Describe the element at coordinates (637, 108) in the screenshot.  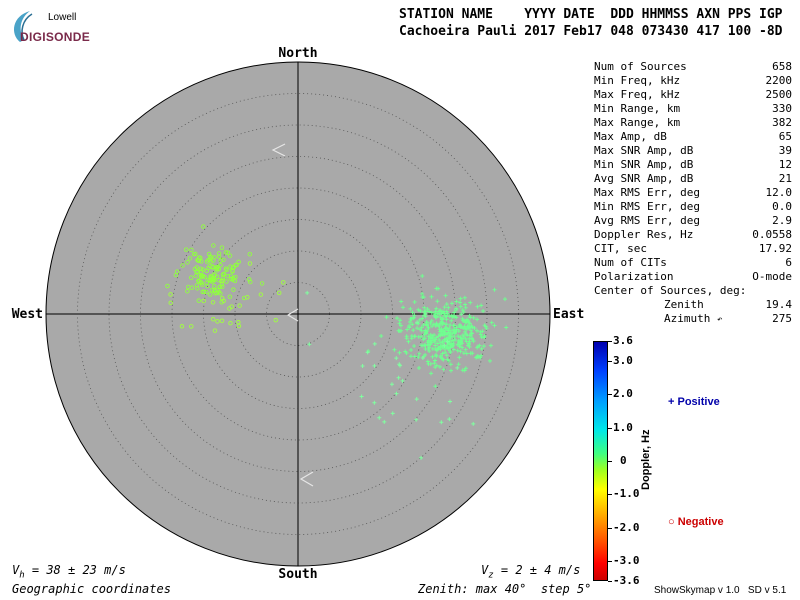
I see `stat-label: Min Range, km` at that location.